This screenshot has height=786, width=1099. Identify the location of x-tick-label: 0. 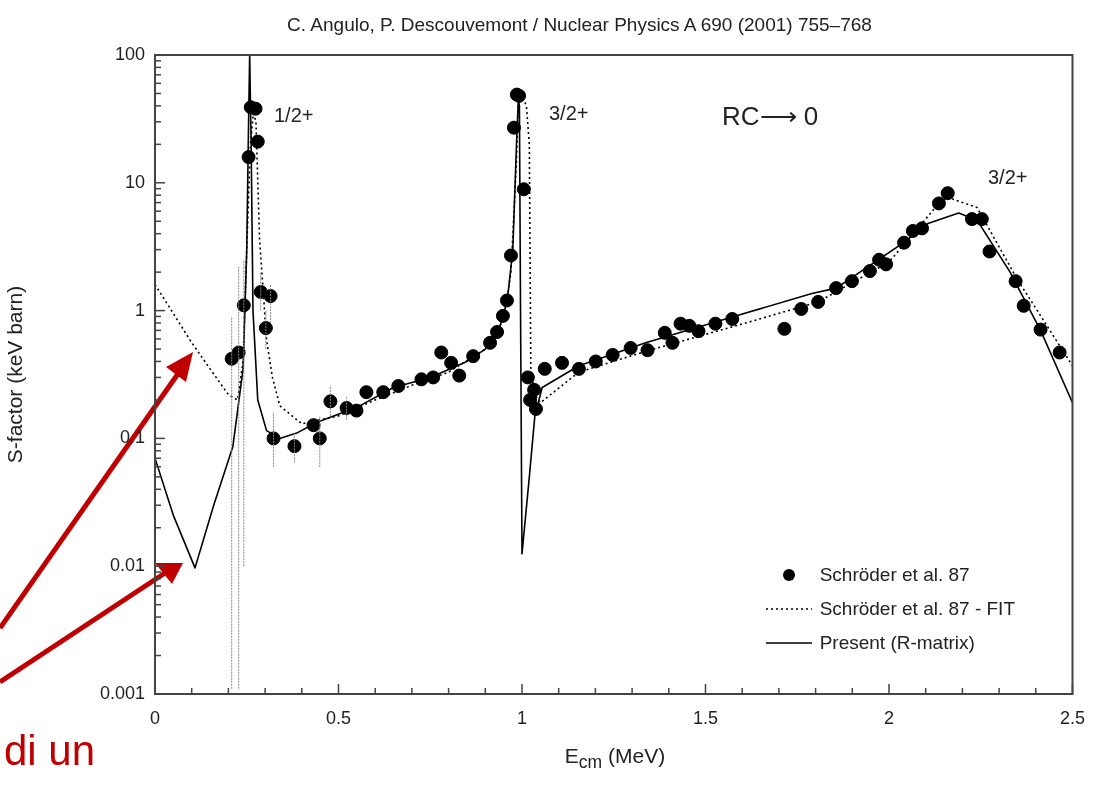
(155, 717).